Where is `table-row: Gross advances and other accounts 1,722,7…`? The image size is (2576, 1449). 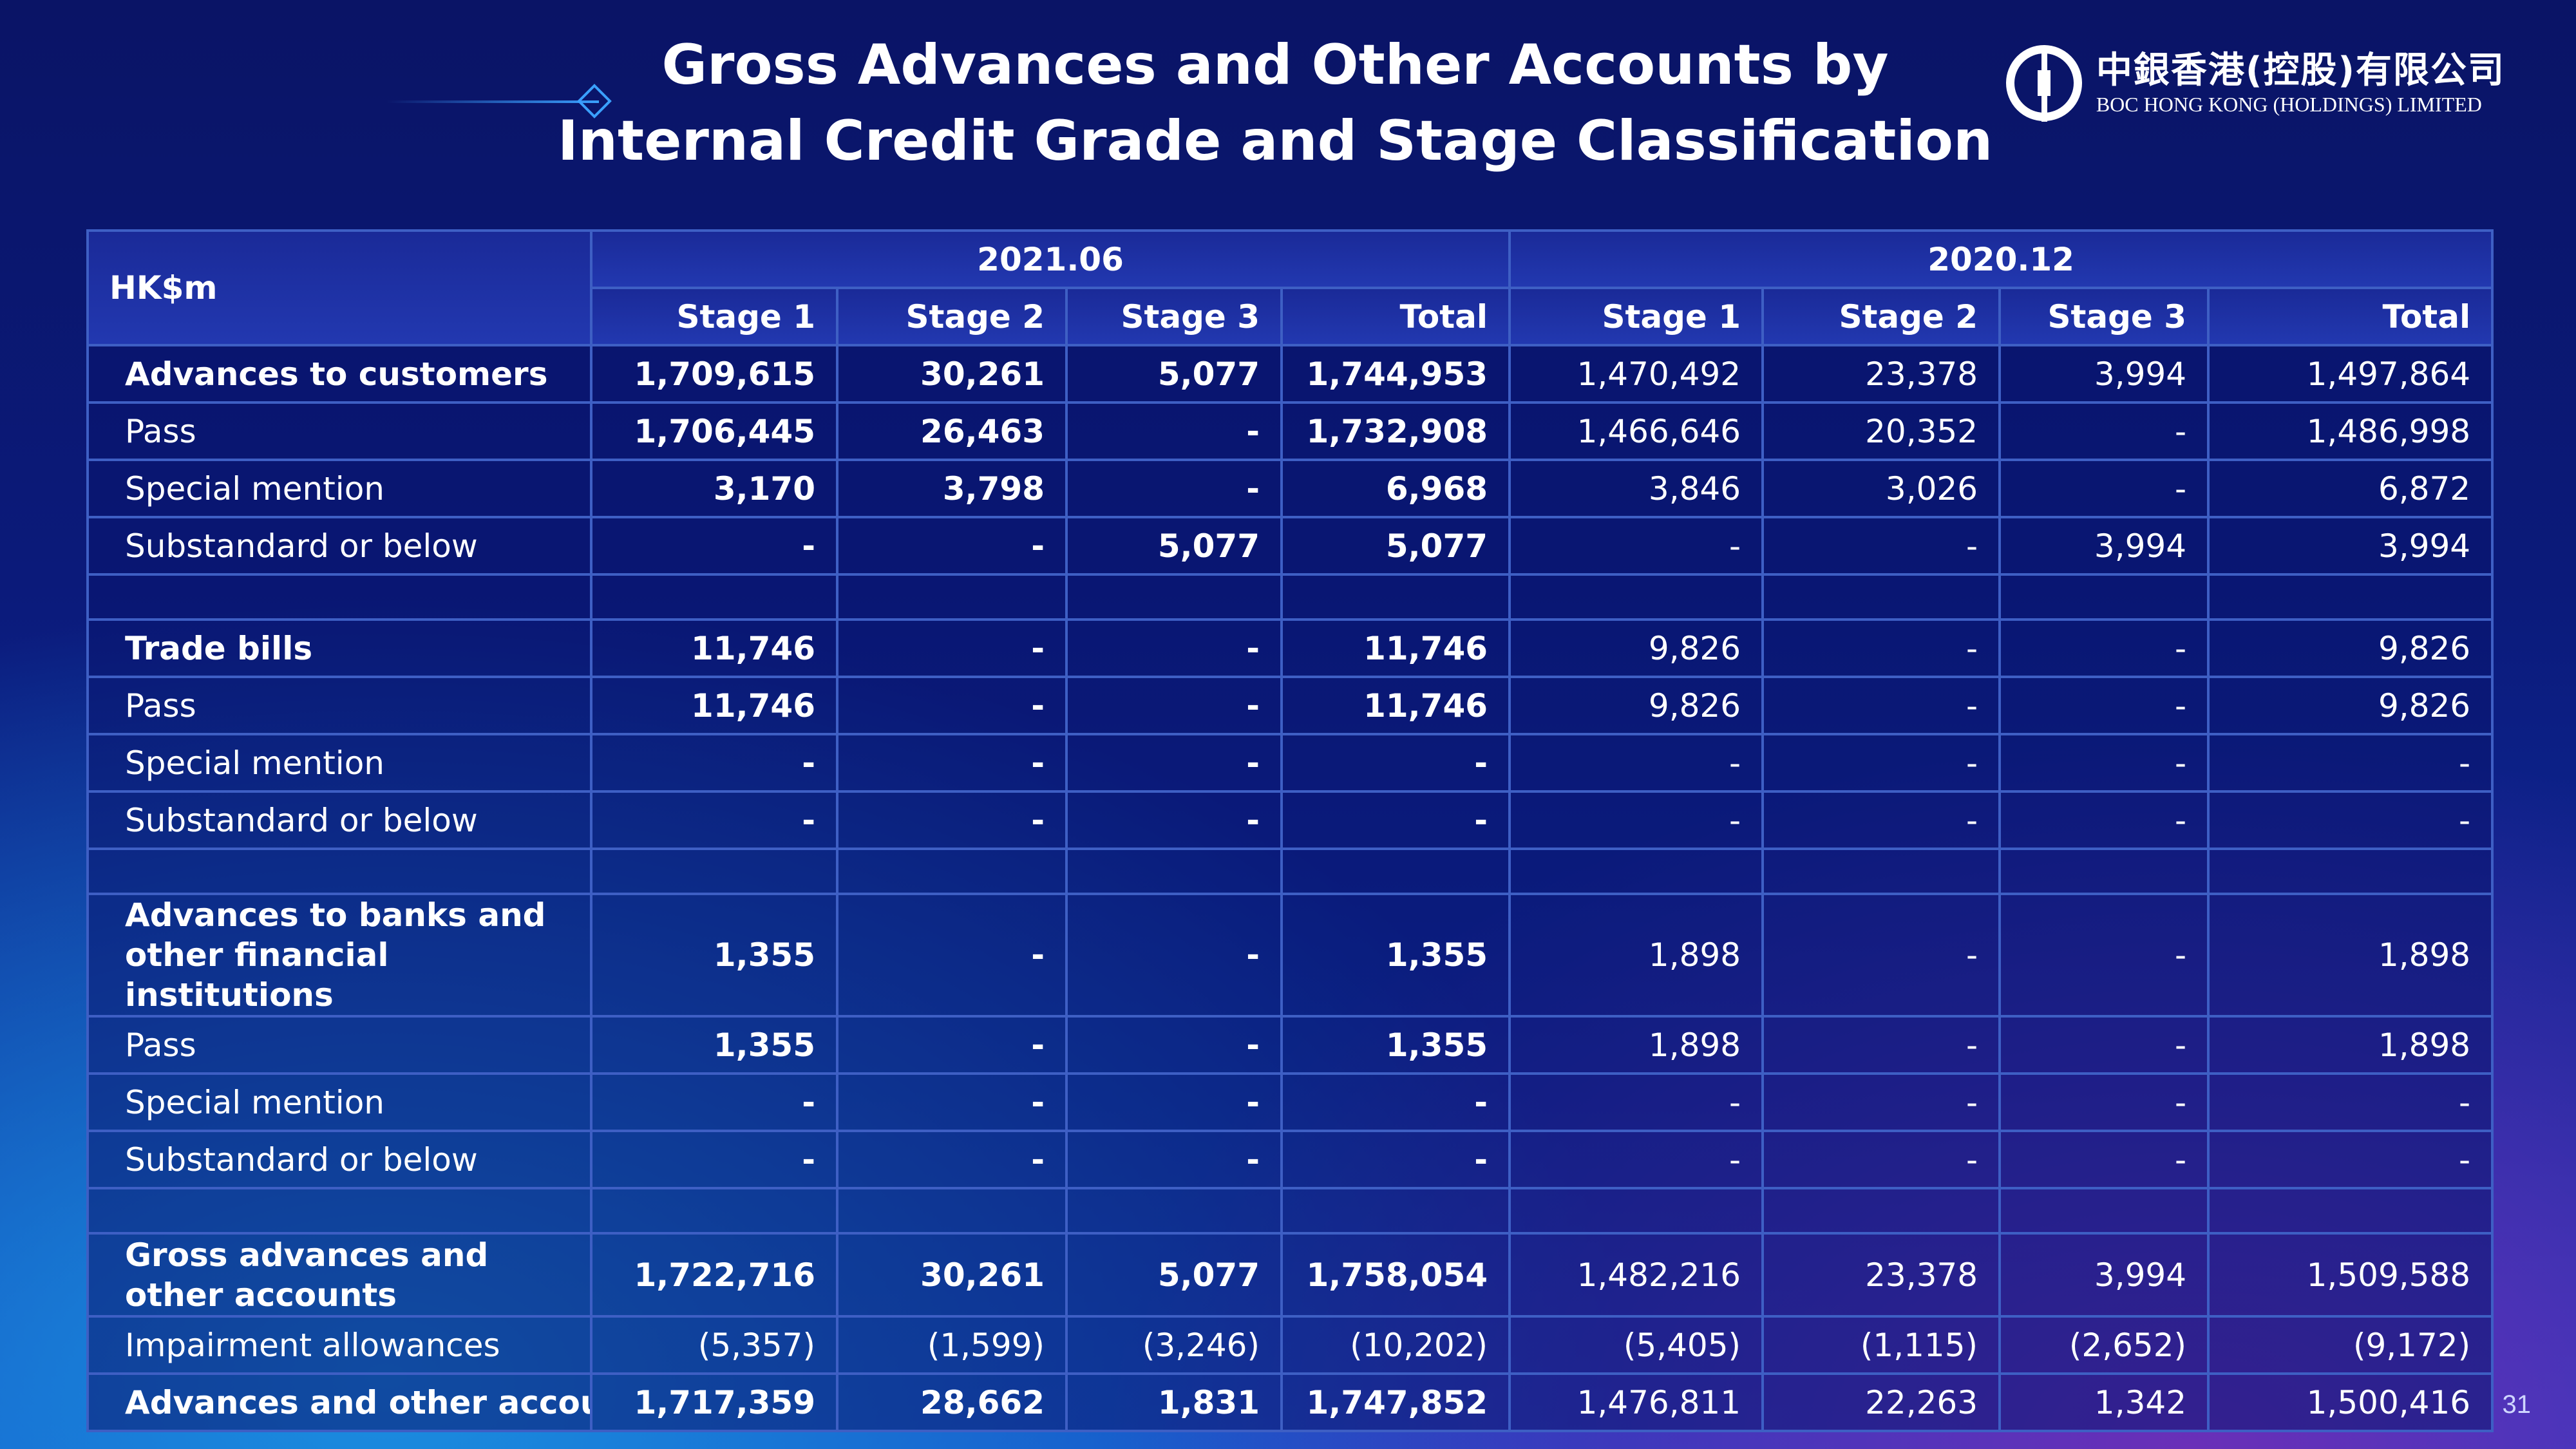 table-row: Gross advances and other accounts 1,722,7… is located at coordinates (1290, 1275).